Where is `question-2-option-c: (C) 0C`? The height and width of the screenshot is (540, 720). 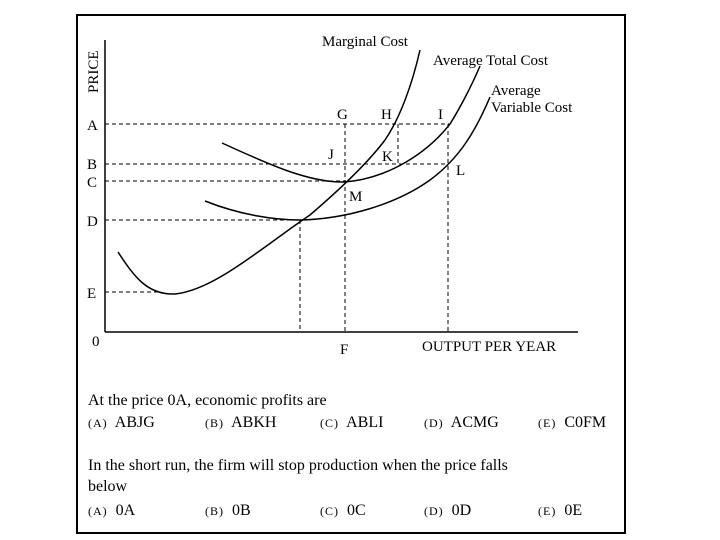
question-2-option-c: (C) 0C is located at coordinates (343, 511).